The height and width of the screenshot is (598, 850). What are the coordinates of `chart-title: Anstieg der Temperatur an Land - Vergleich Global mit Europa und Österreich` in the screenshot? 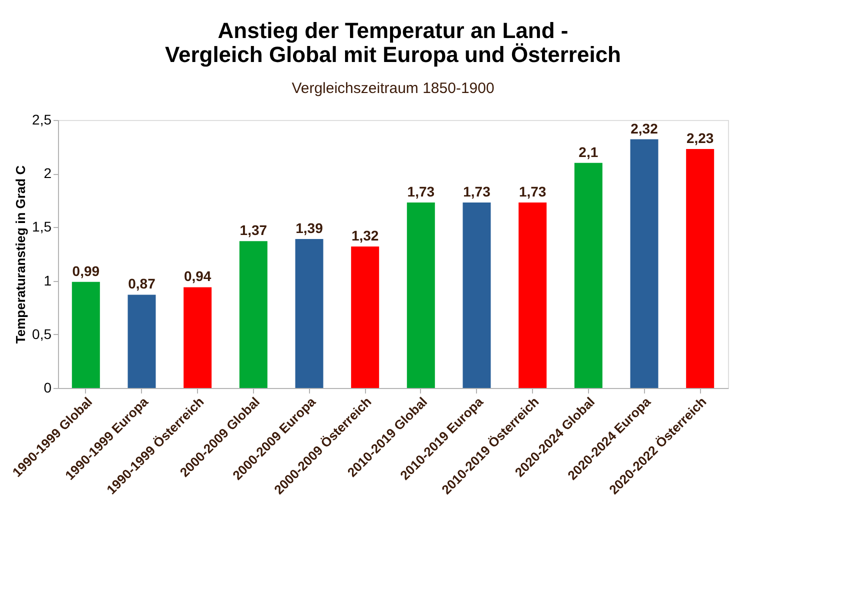 It's located at (393, 42).